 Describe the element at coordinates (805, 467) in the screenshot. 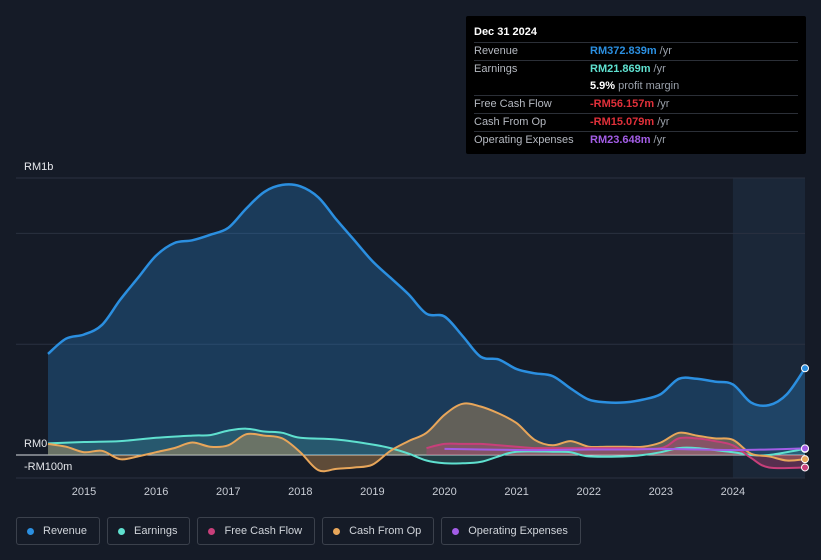

I see `free-cash-flow-end-dot` at that location.